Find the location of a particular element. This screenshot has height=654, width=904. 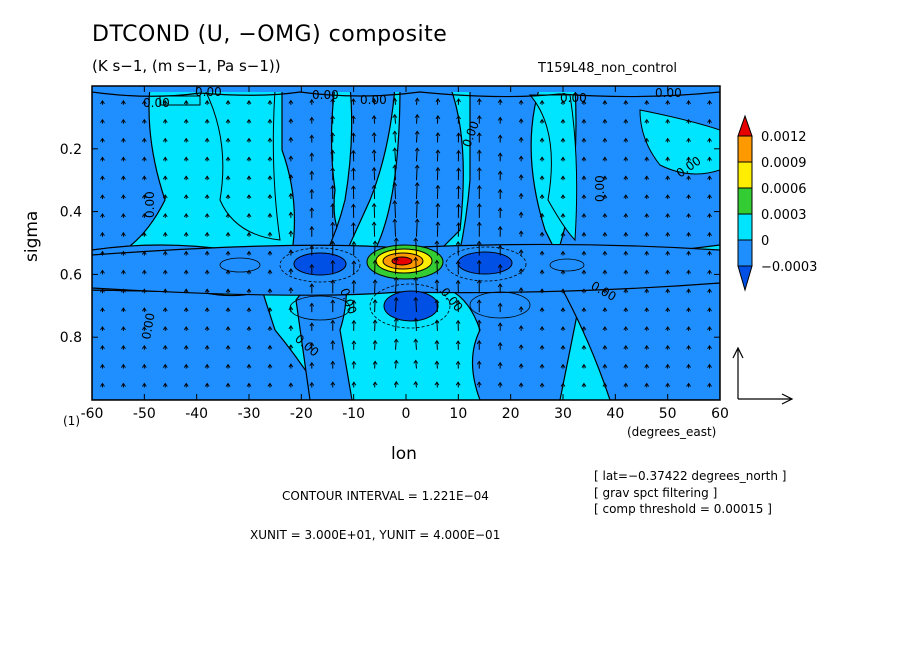

x-tick-label: -30 is located at coordinates (249, 414).